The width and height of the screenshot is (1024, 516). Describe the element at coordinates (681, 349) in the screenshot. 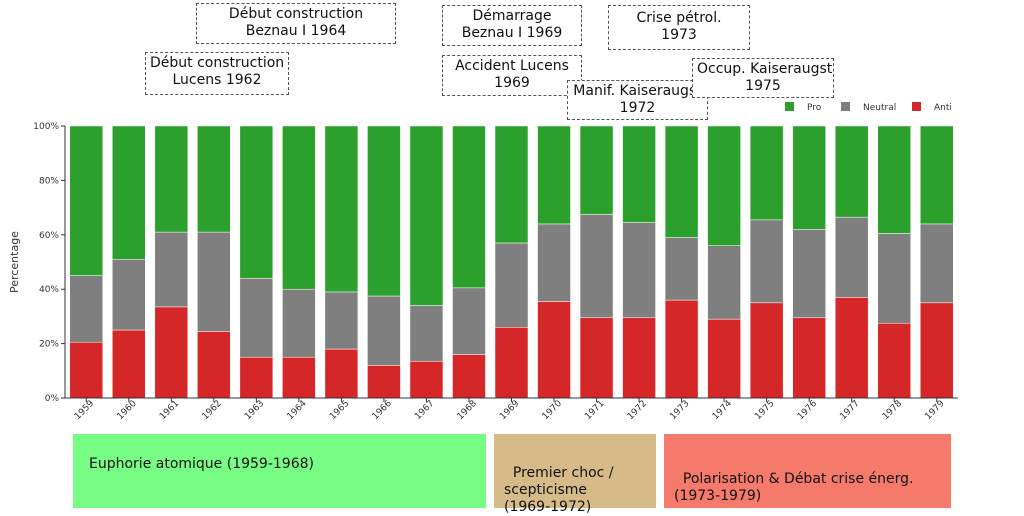

I see `bar-anti-1973` at that location.